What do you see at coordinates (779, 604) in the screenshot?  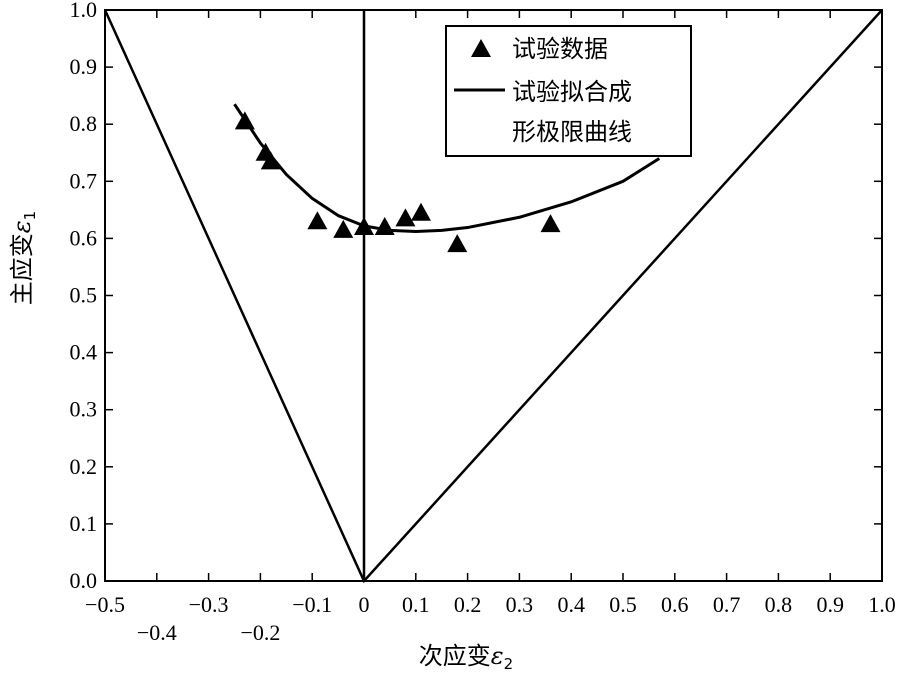 I see `x-tick-label: 0.8` at bounding box center [779, 604].